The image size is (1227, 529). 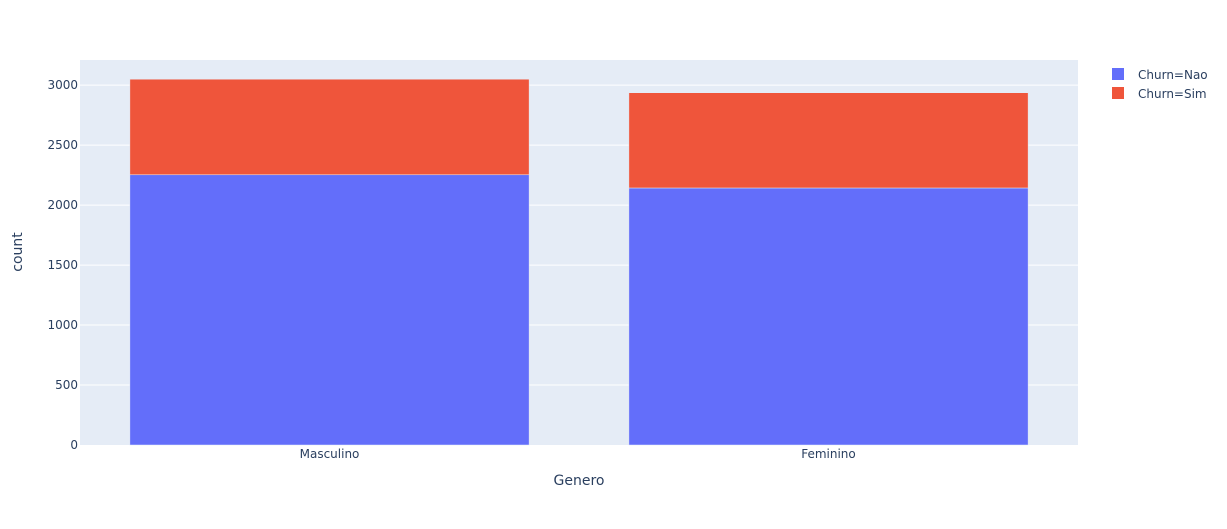 I want to click on y-axis-ticks: 0 500 1000 1500 2000 2500 3000, so click(x=62, y=265).